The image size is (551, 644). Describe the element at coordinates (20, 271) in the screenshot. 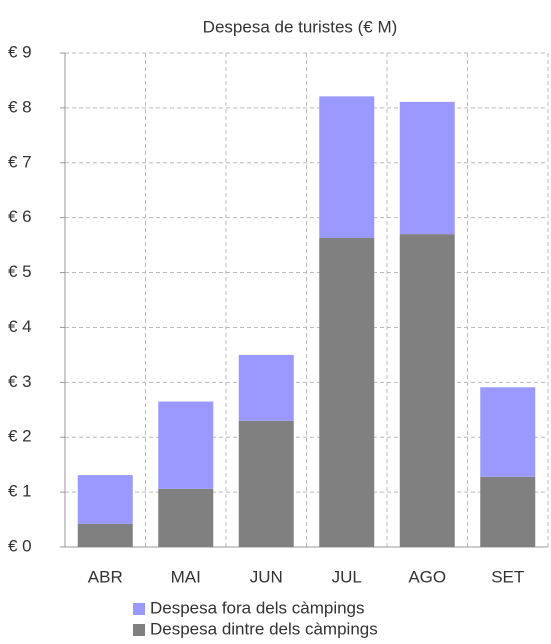

I see `y-tick-label: € 5` at that location.